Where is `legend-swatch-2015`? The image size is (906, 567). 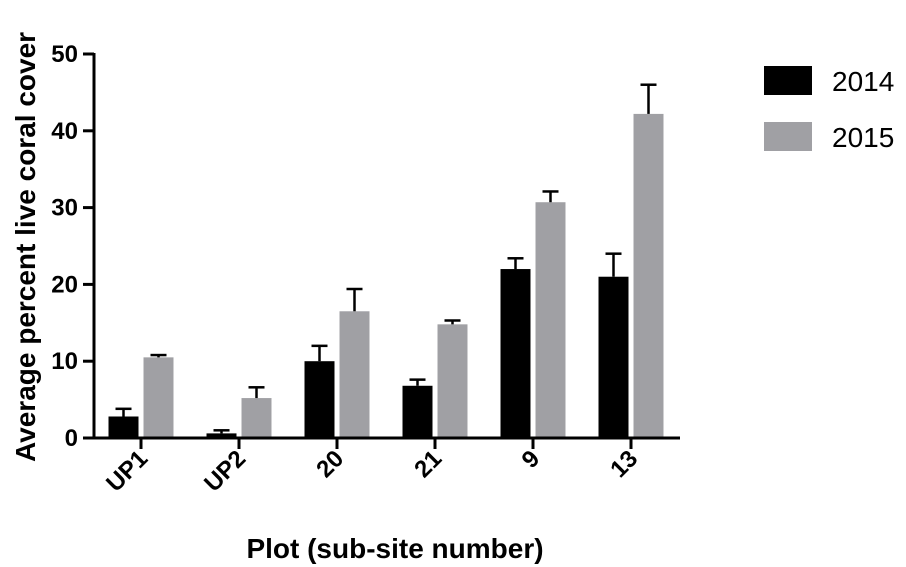 legend-swatch-2015 is located at coordinates (788, 136).